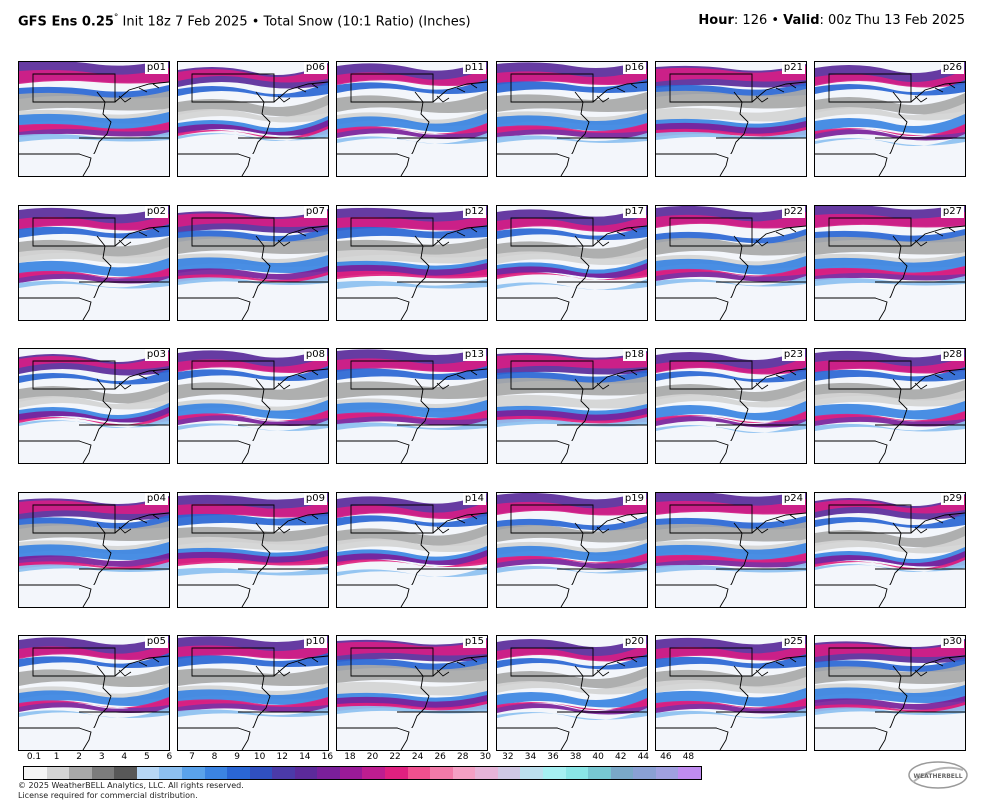  Describe the element at coordinates (94, 693) in the screenshot. I see `member-map-p05: p05` at that location.